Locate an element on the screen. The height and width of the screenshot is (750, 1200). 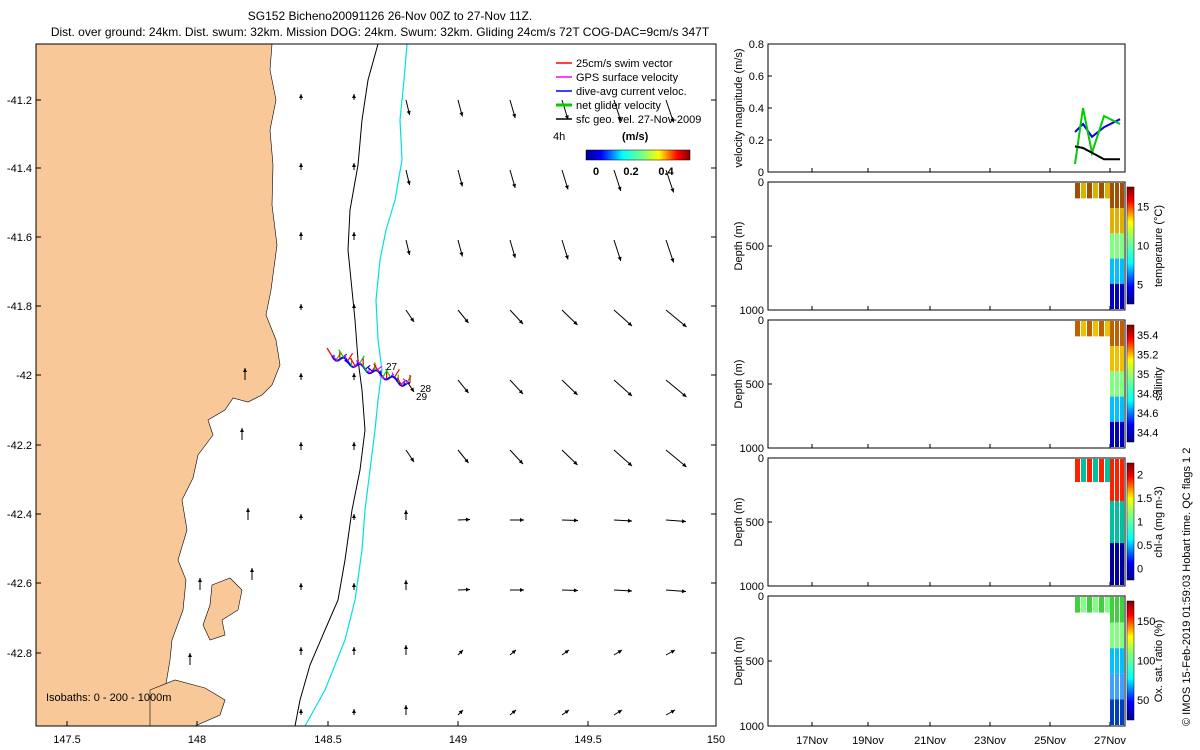
panel-colorbar is located at coordinates (1130, 660).